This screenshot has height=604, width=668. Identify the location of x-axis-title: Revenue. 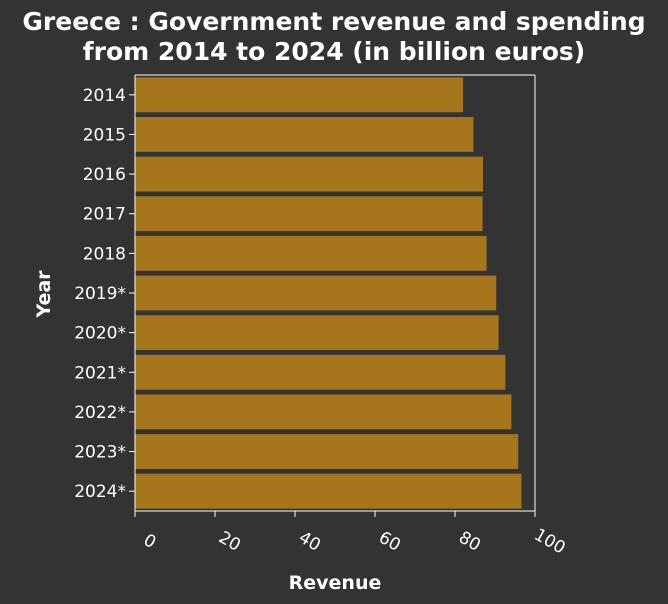
(335, 583).